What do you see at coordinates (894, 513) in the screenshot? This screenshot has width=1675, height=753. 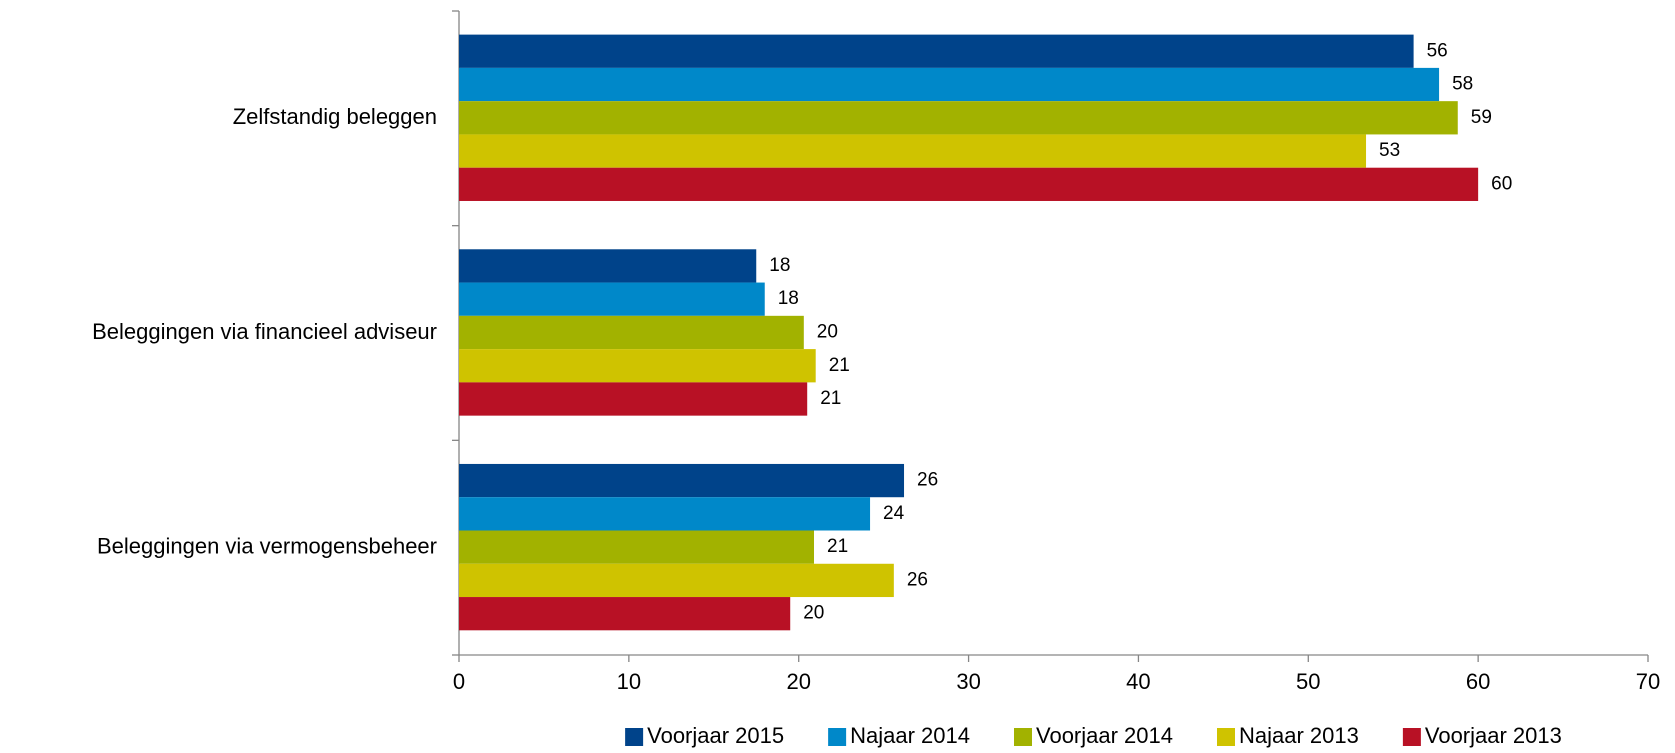 I see `data-label: 24` at bounding box center [894, 513].